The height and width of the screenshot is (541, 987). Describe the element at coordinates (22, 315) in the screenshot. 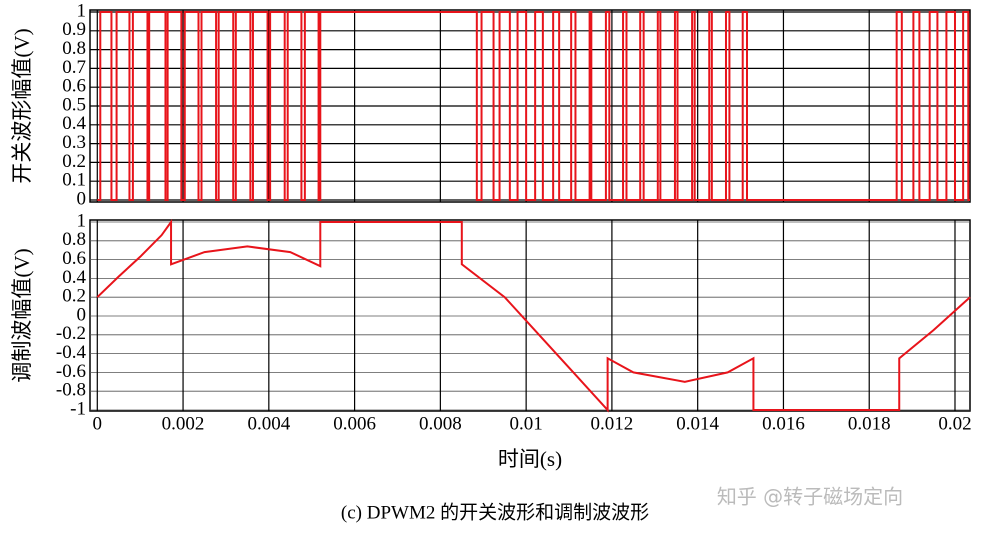

I see `y-axis-label: 调制波幅值(V)` at that location.